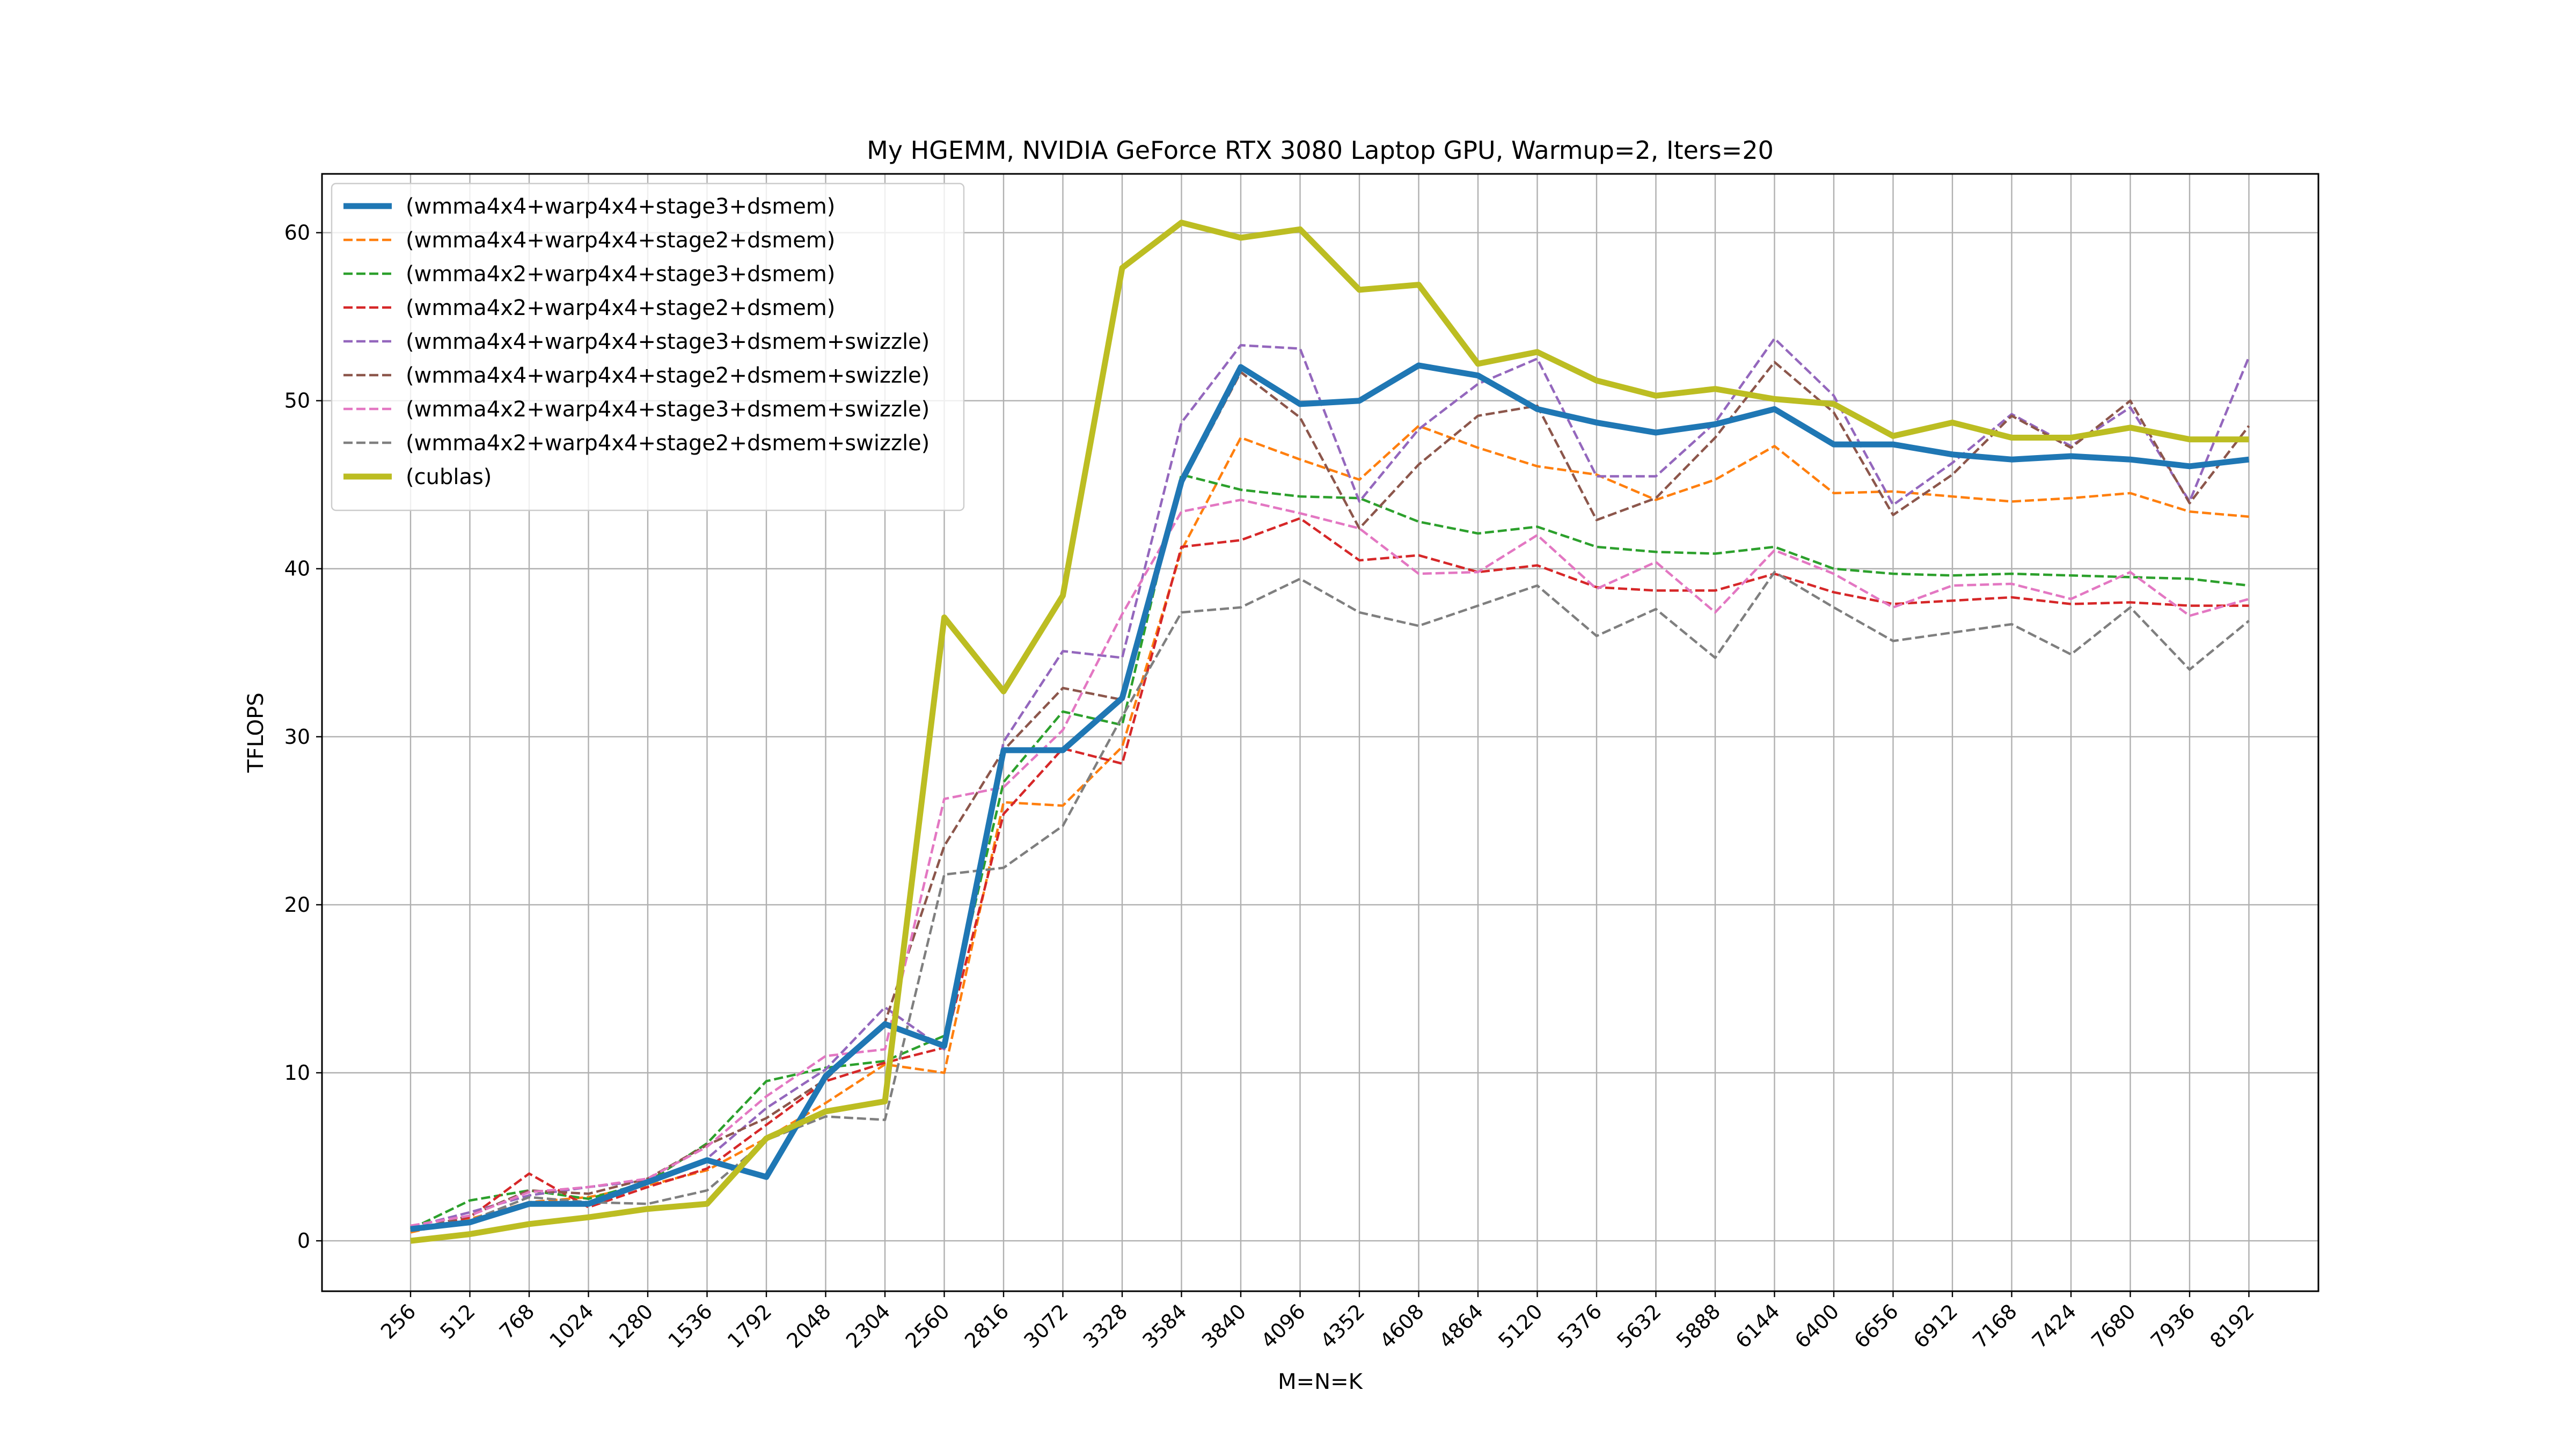 The width and height of the screenshot is (2576, 1449). I want to click on y-tick-label: 40, so click(297, 569).